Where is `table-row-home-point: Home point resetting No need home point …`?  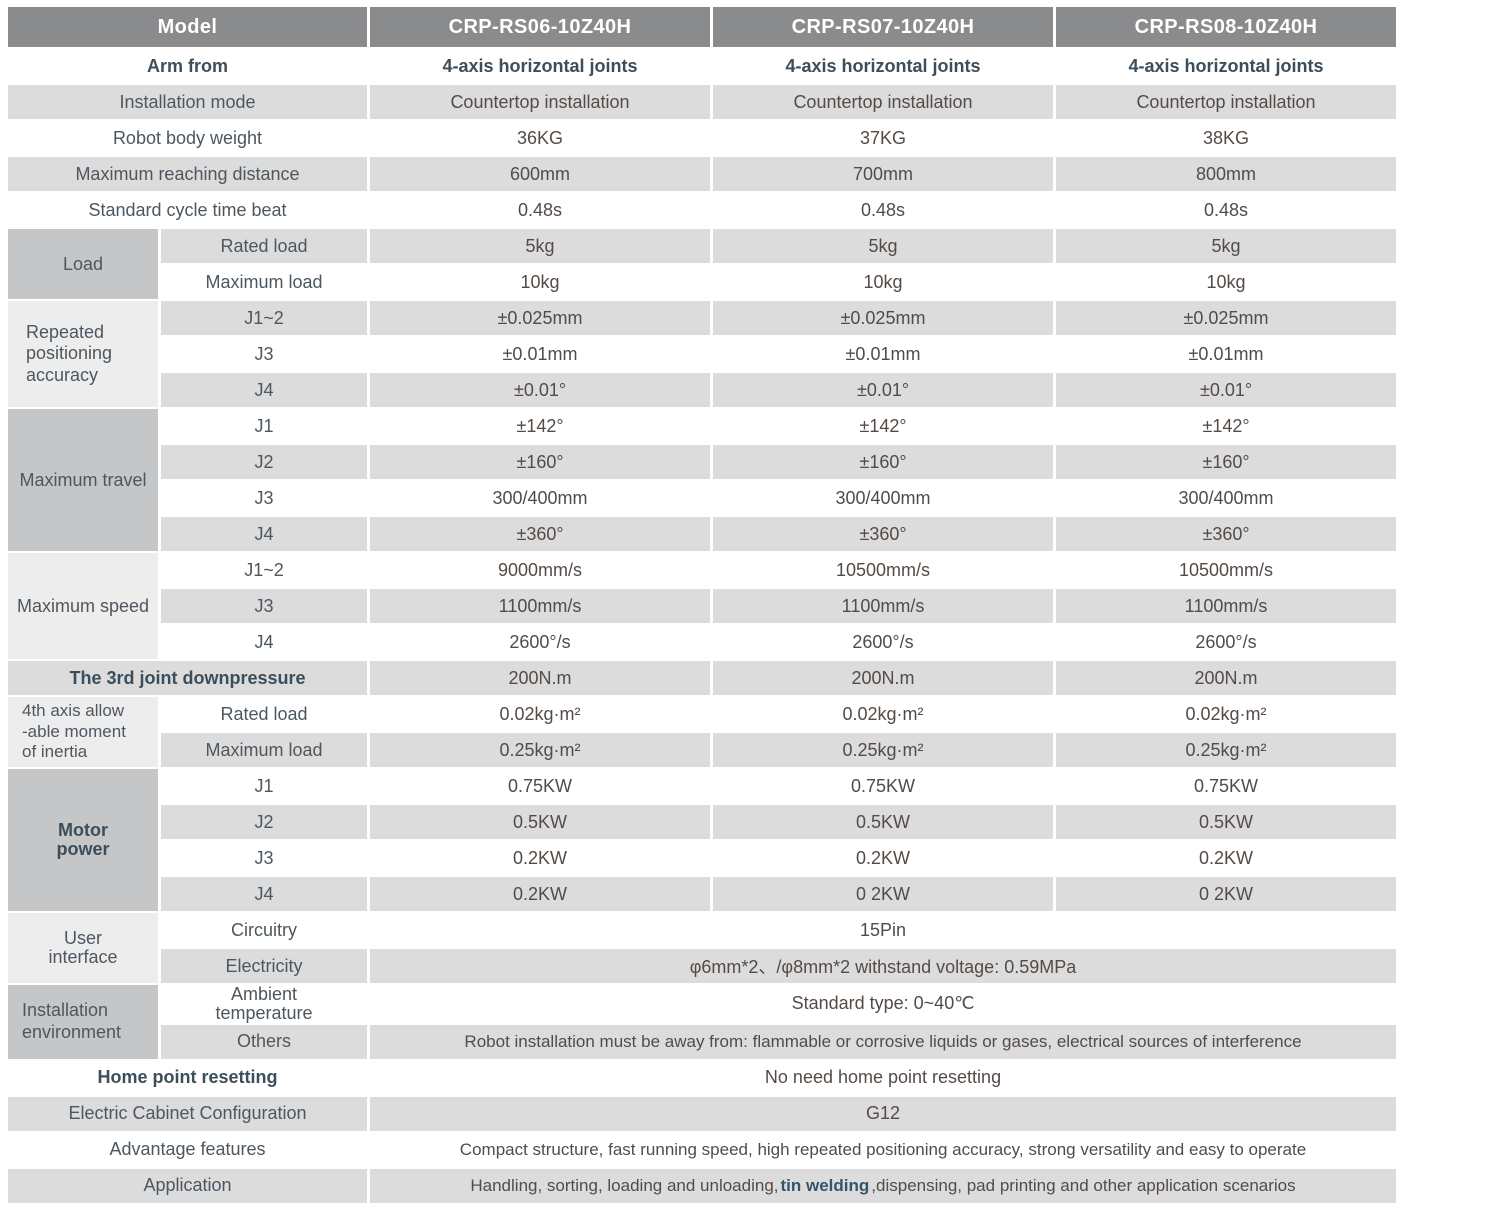
table-row-home-point: Home point resetting No need home point … is located at coordinates (702, 1078).